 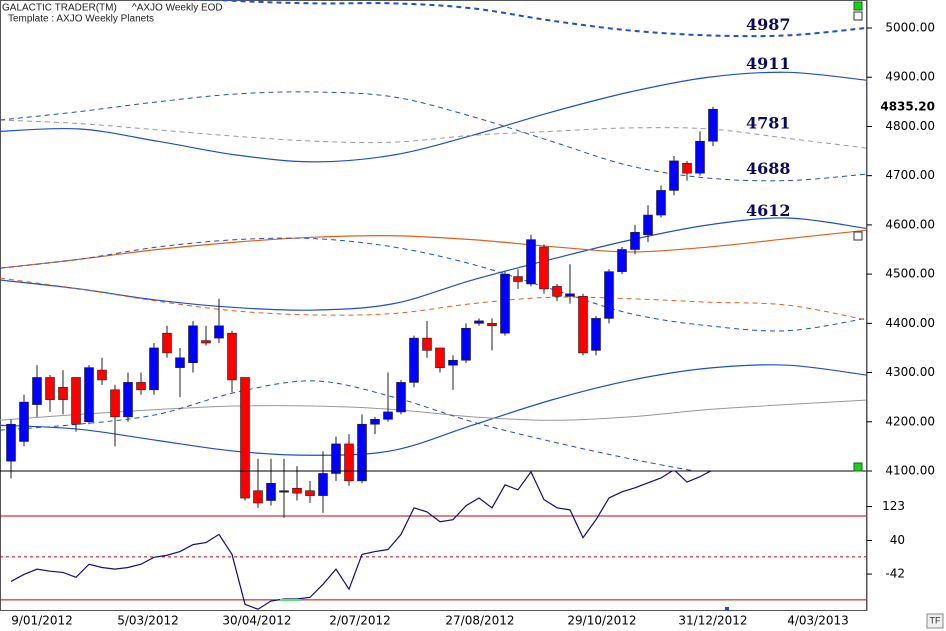 What do you see at coordinates (910, 175) in the screenshot?
I see `y-tick-label: 4700.00` at bounding box center [910, 175].